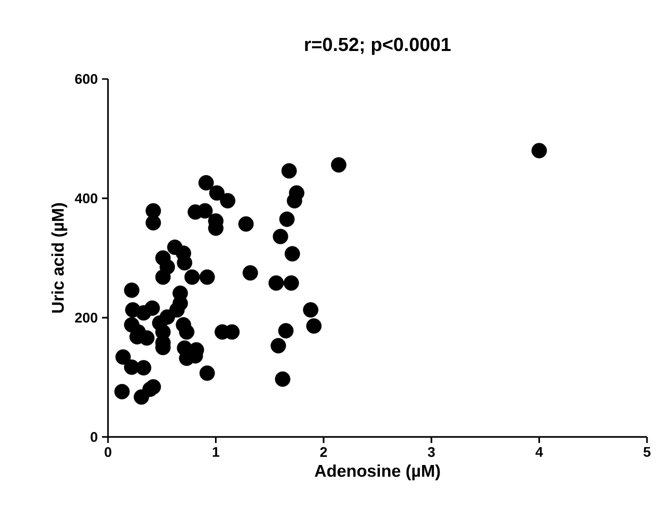 The image size is (657, 530). Describe the element at coordinates (323, 452) in the screenshot. I see `x-tick-label: 2` at that location.